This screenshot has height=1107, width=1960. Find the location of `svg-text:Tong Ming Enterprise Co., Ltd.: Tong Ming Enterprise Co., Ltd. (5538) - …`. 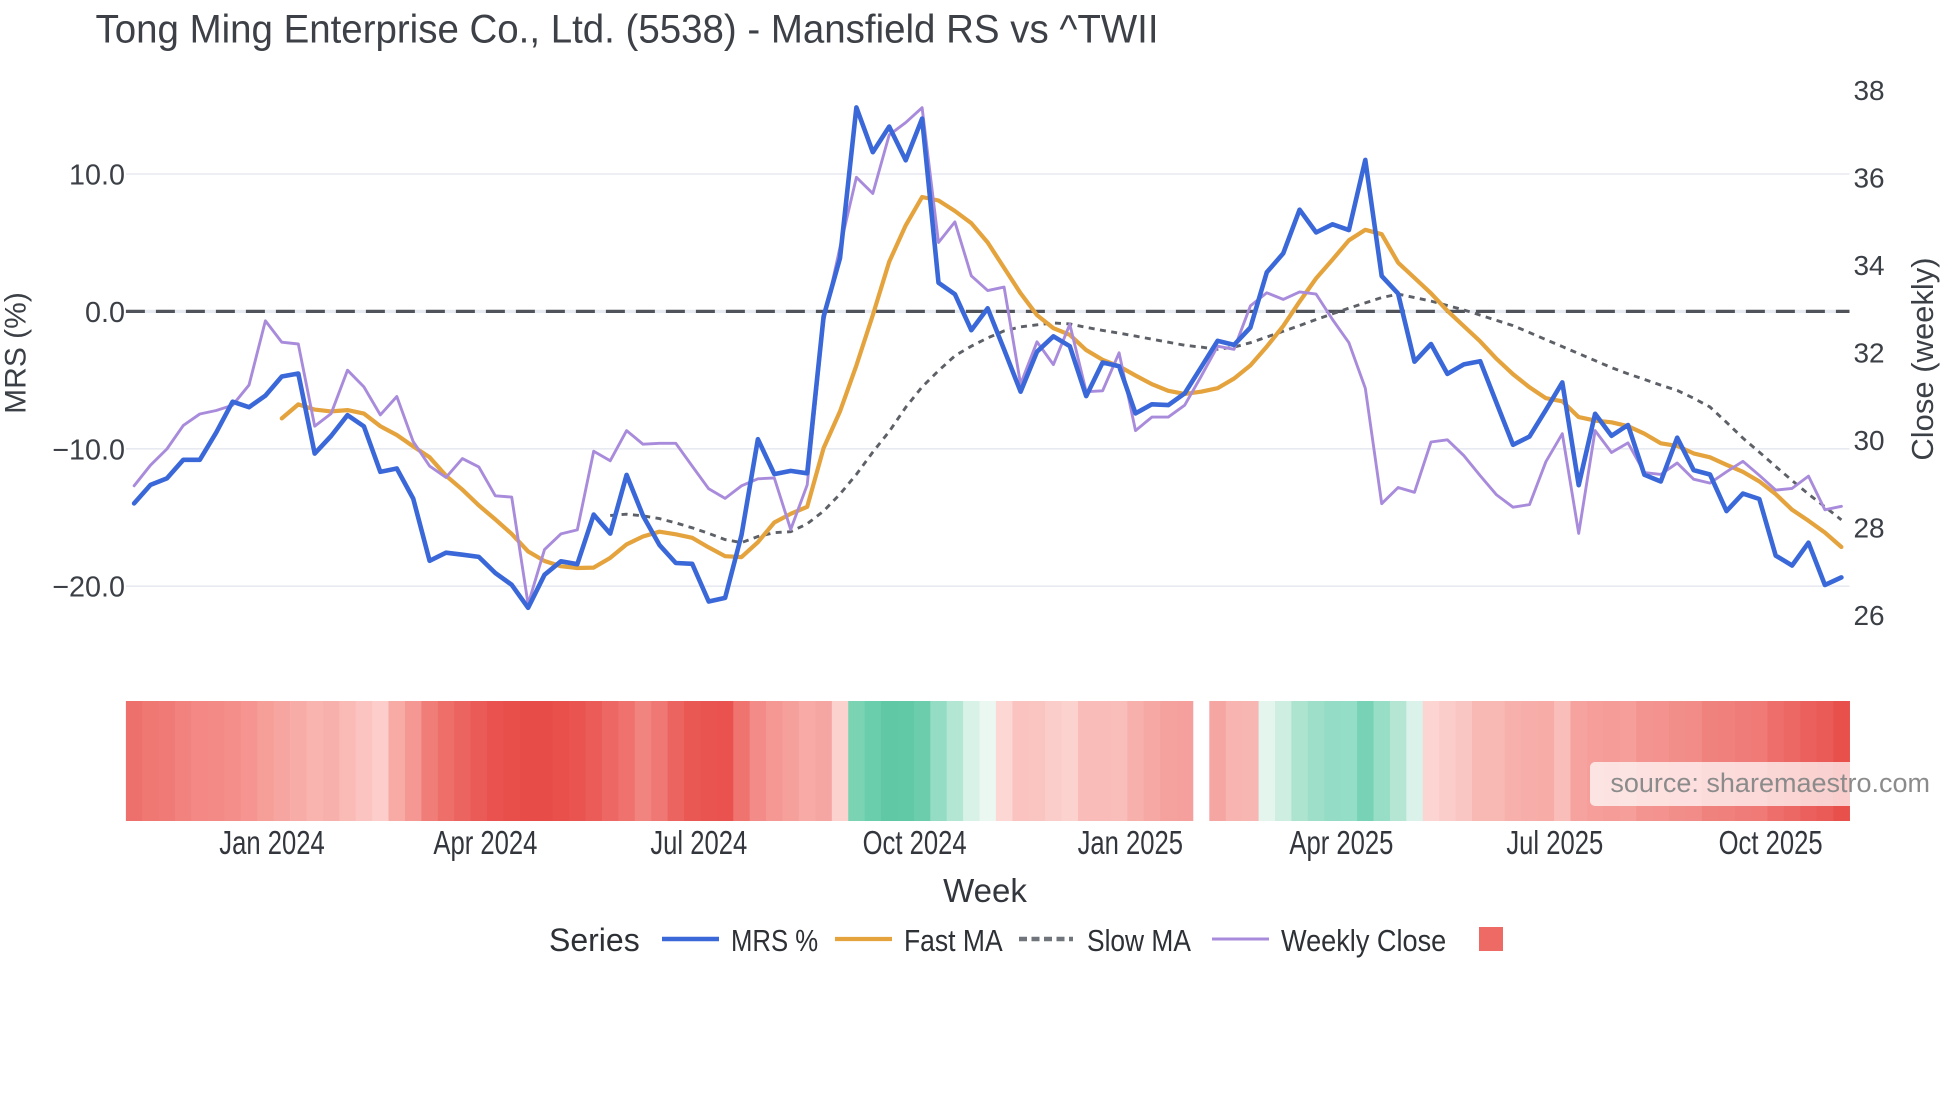

svg-text:Tong Ming Enterprise Co., Ltd.: Tong Ming Enterprise Co., Ltd. (5538) - … is located at coordinates (627, 30).